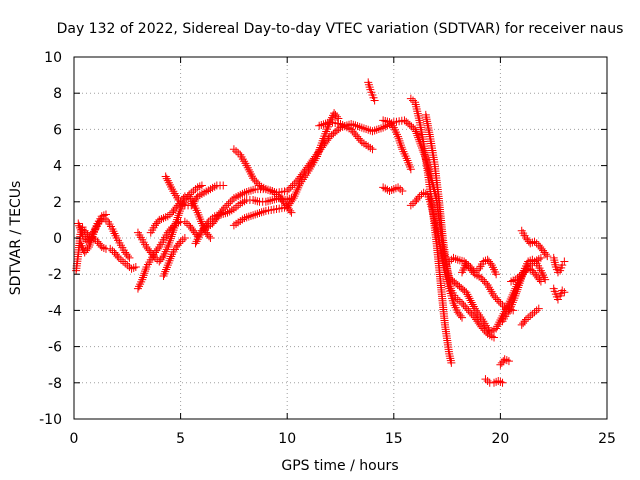 The image size is (640, 480). I want to click on y-tick-label: -8, so click(55, 384).